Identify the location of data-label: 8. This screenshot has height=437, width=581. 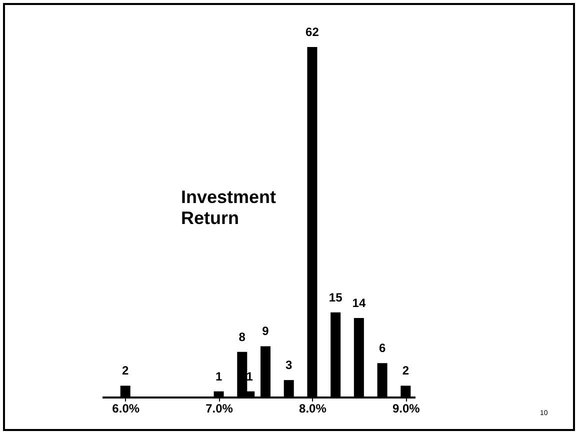
(242, 337).